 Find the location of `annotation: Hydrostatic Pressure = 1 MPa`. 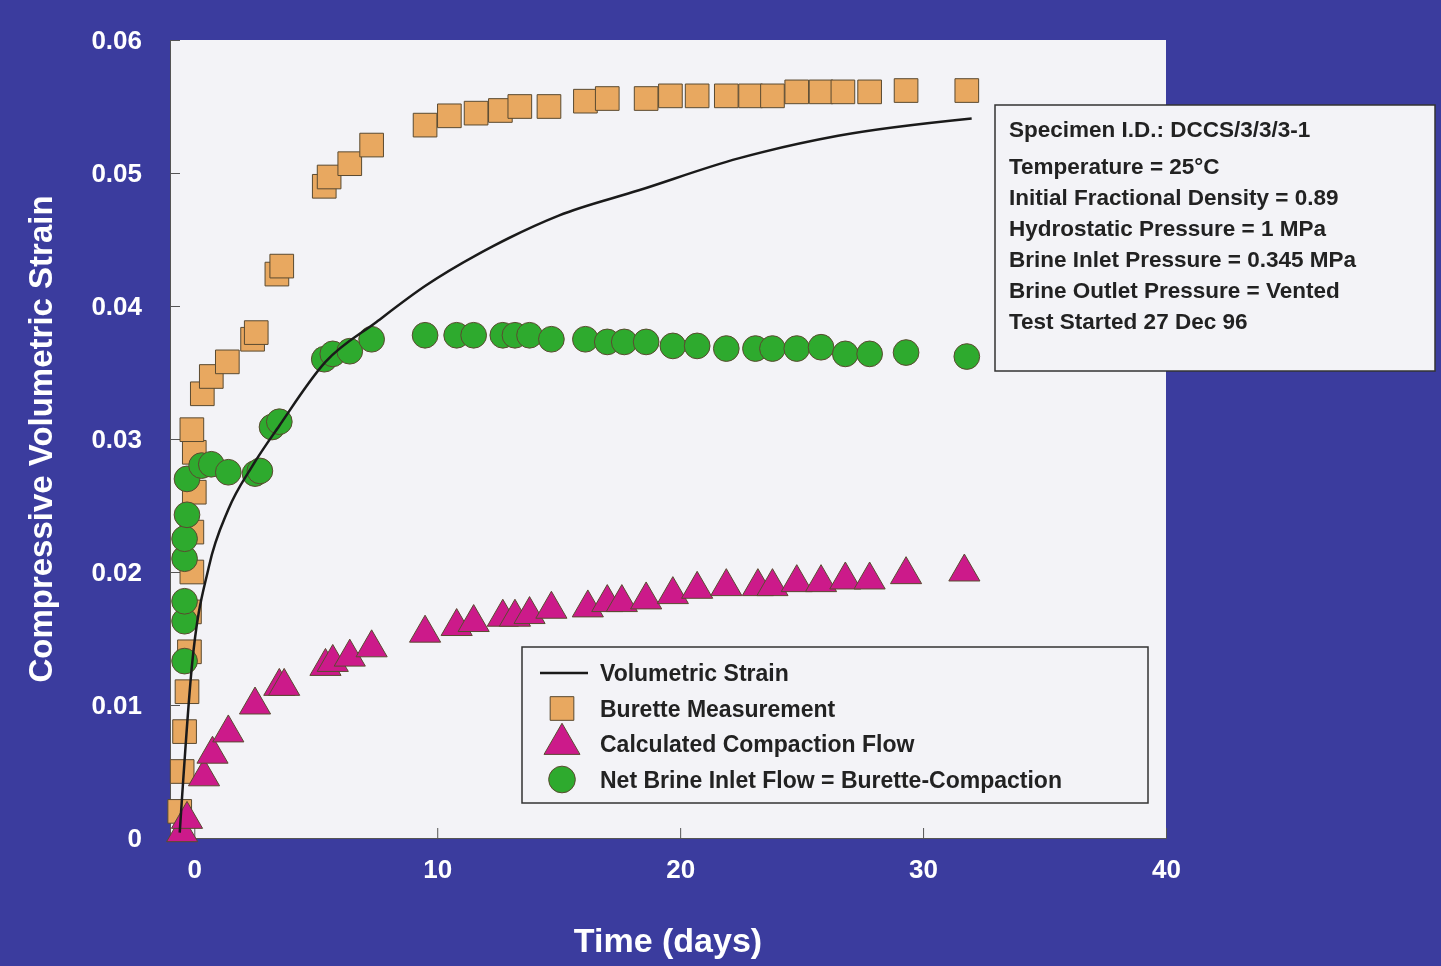

annotation: Hydrostatic Pressure = 1 MPa is located at coordinates (1168, 228).